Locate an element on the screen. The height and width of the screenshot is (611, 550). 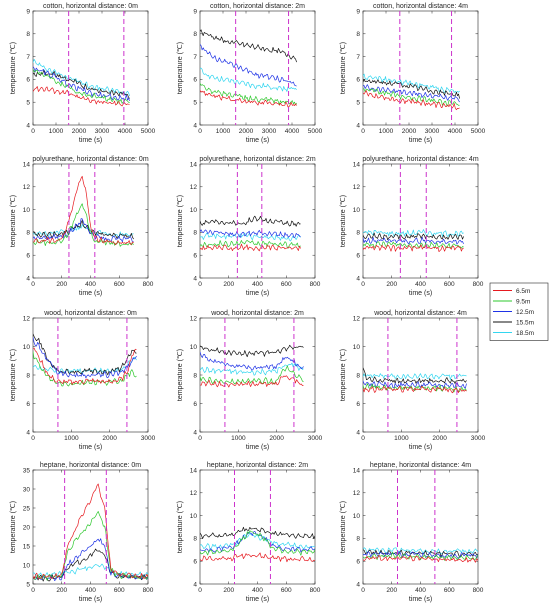
chart-title: wood, horizontal distance: 4m is located at coordinates (420, 313).